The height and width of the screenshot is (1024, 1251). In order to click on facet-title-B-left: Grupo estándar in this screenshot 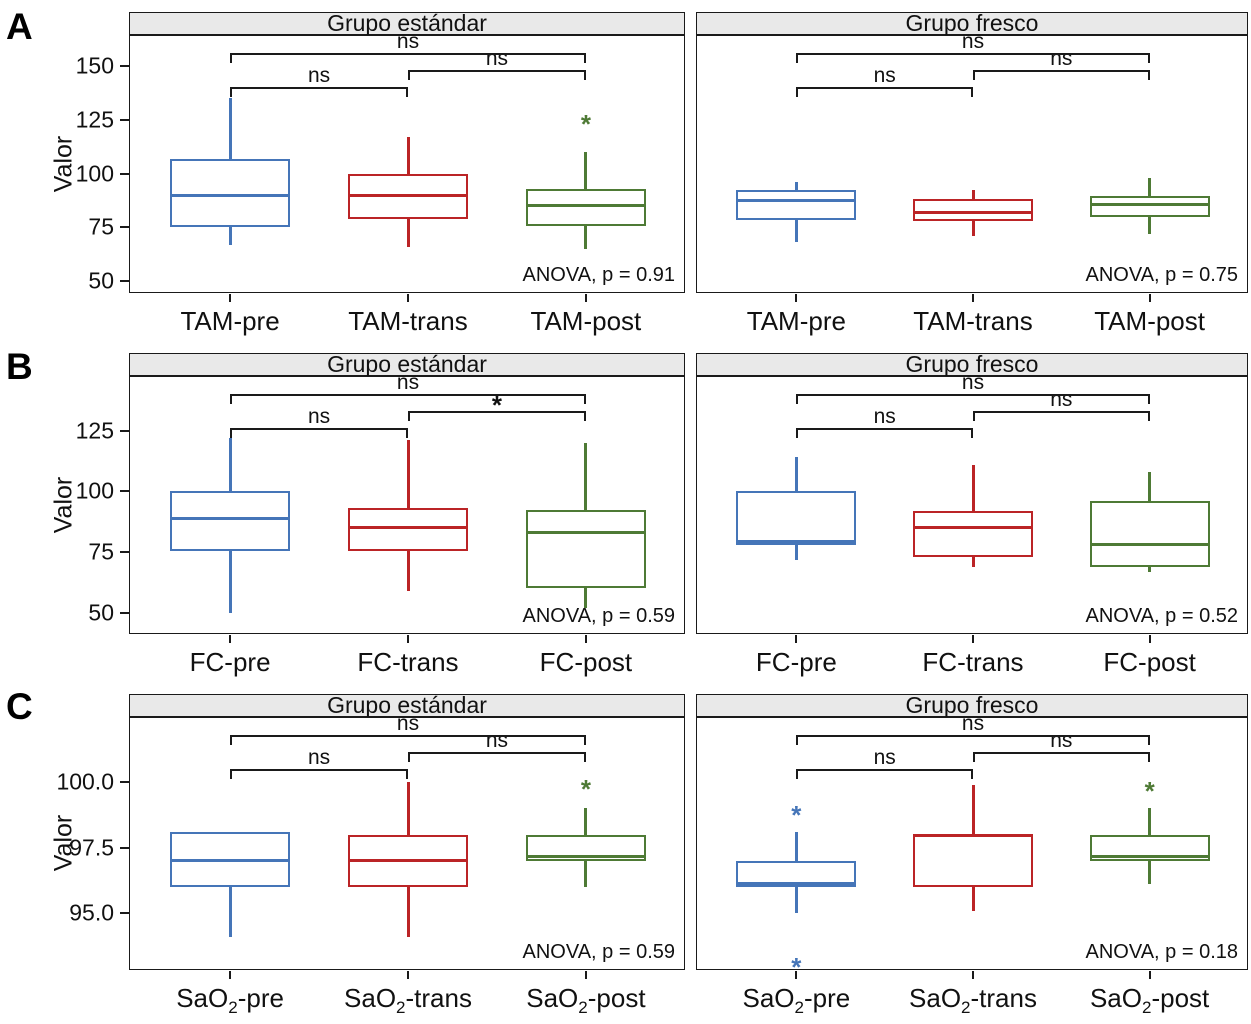, I will do `click(407, 364)`.